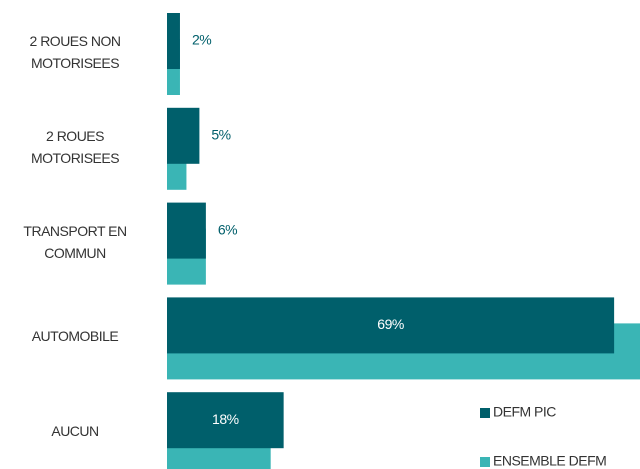  What do you see at coordinates (75, 431) in the screenshot?
I see `category-label: AUCUN` at bounding box center [75, 431].